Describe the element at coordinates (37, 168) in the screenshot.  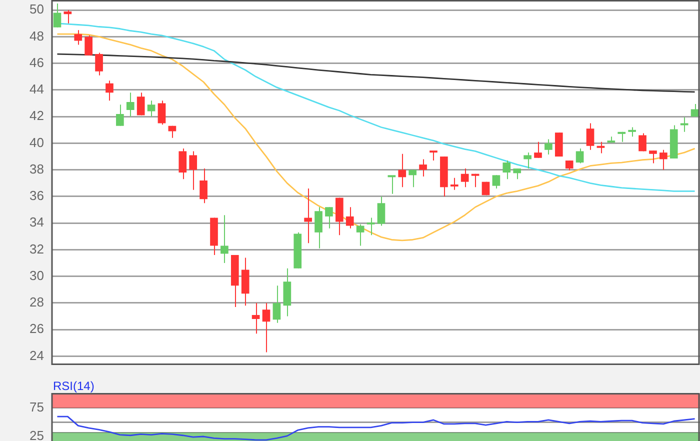
I see `y-tick-label: 38` at that location.